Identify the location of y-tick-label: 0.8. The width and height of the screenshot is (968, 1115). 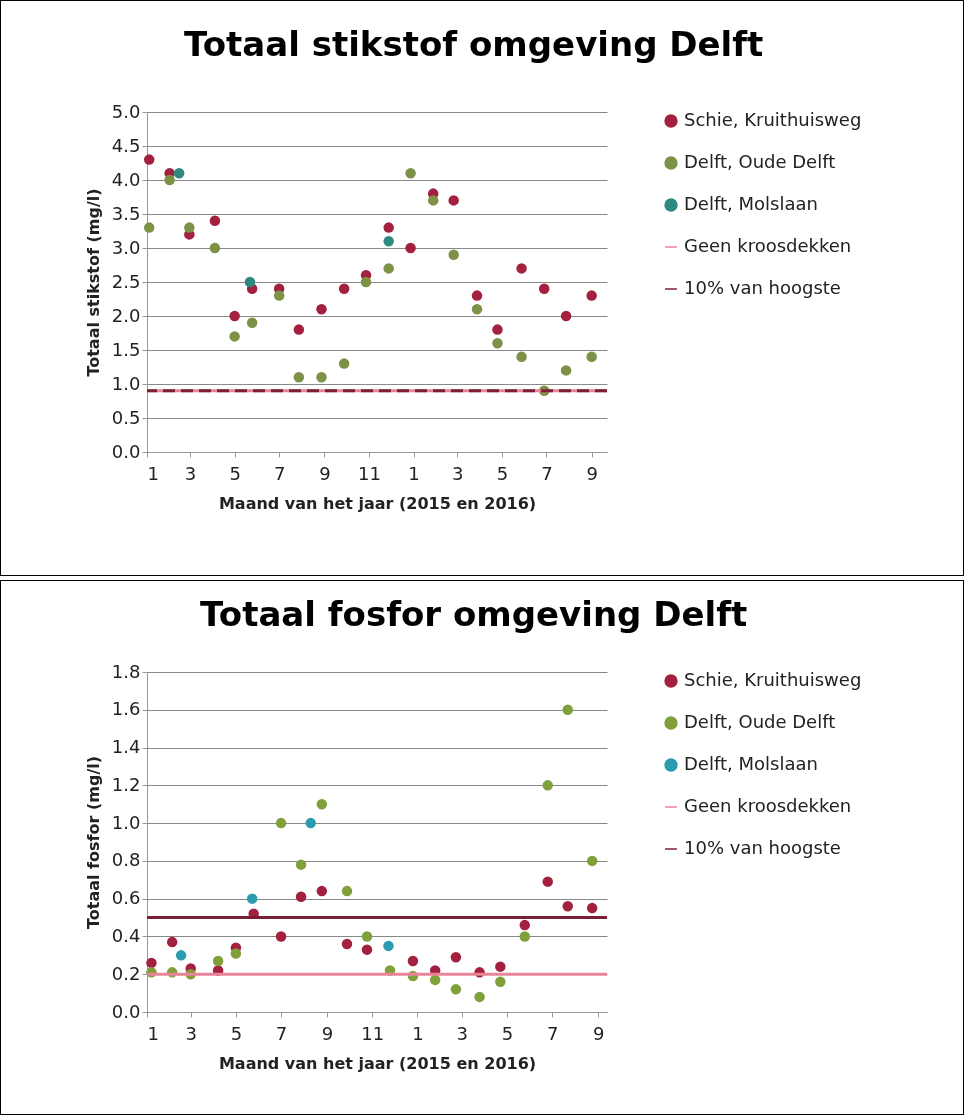
(126, 860).